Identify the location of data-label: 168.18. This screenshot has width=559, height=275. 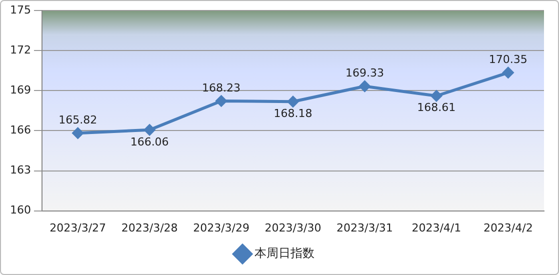
(293, 113).